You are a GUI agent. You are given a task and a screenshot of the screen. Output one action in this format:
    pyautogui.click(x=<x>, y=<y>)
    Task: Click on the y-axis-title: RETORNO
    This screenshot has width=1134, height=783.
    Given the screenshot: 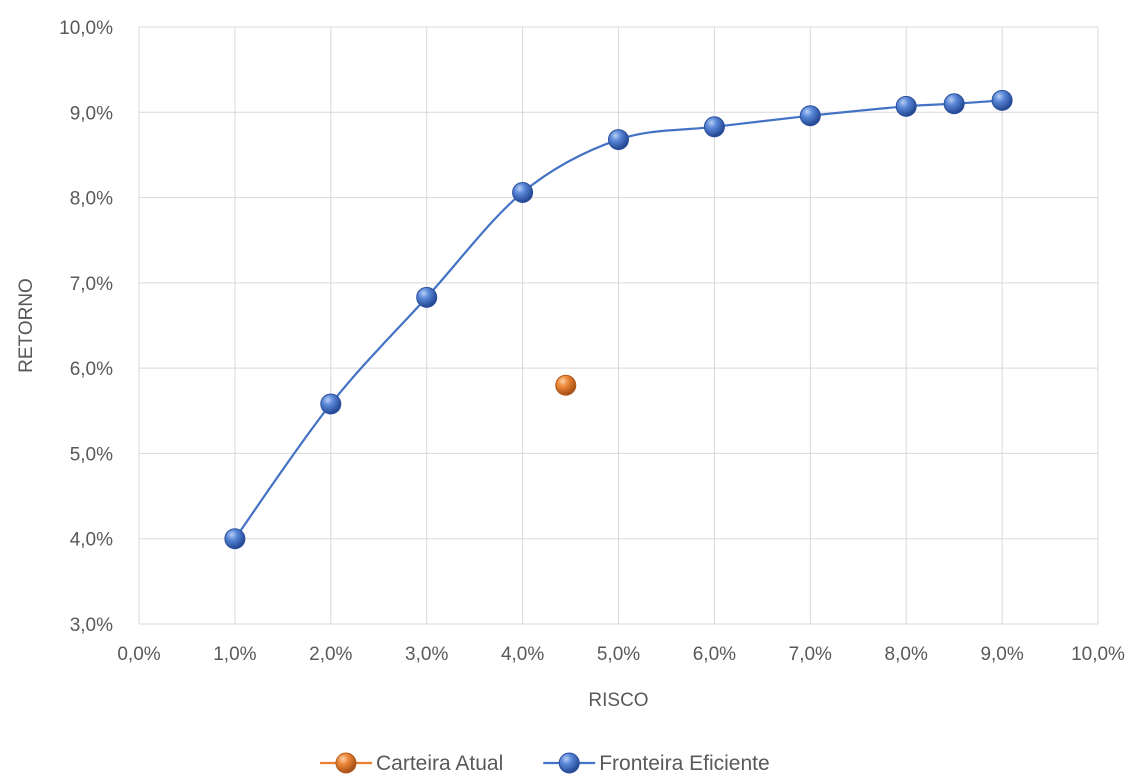 What is the action you would take?
    pyautogui.click(x=26, y=325)
    